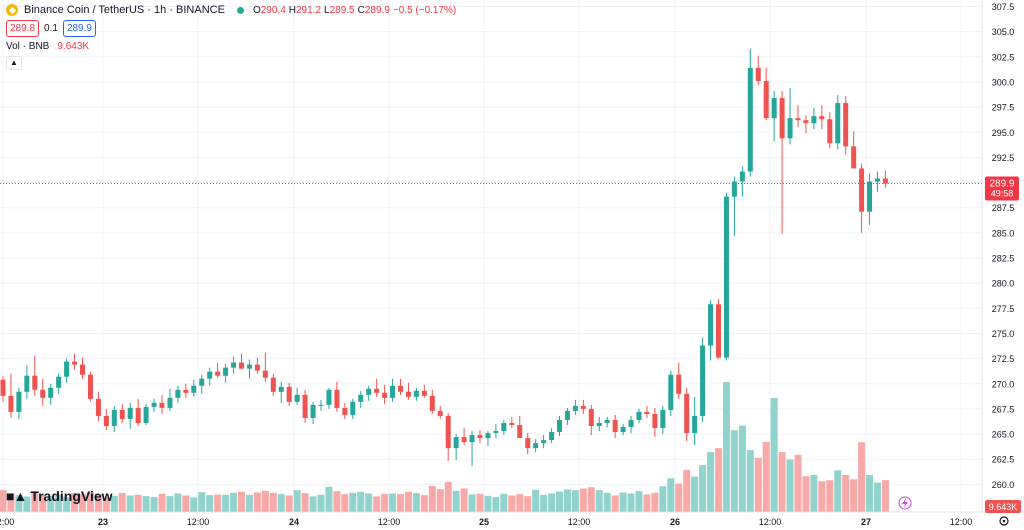  Describe the element at coordinates (377, 10) in the screenshot. I see `close-value: 289.9` at that location.